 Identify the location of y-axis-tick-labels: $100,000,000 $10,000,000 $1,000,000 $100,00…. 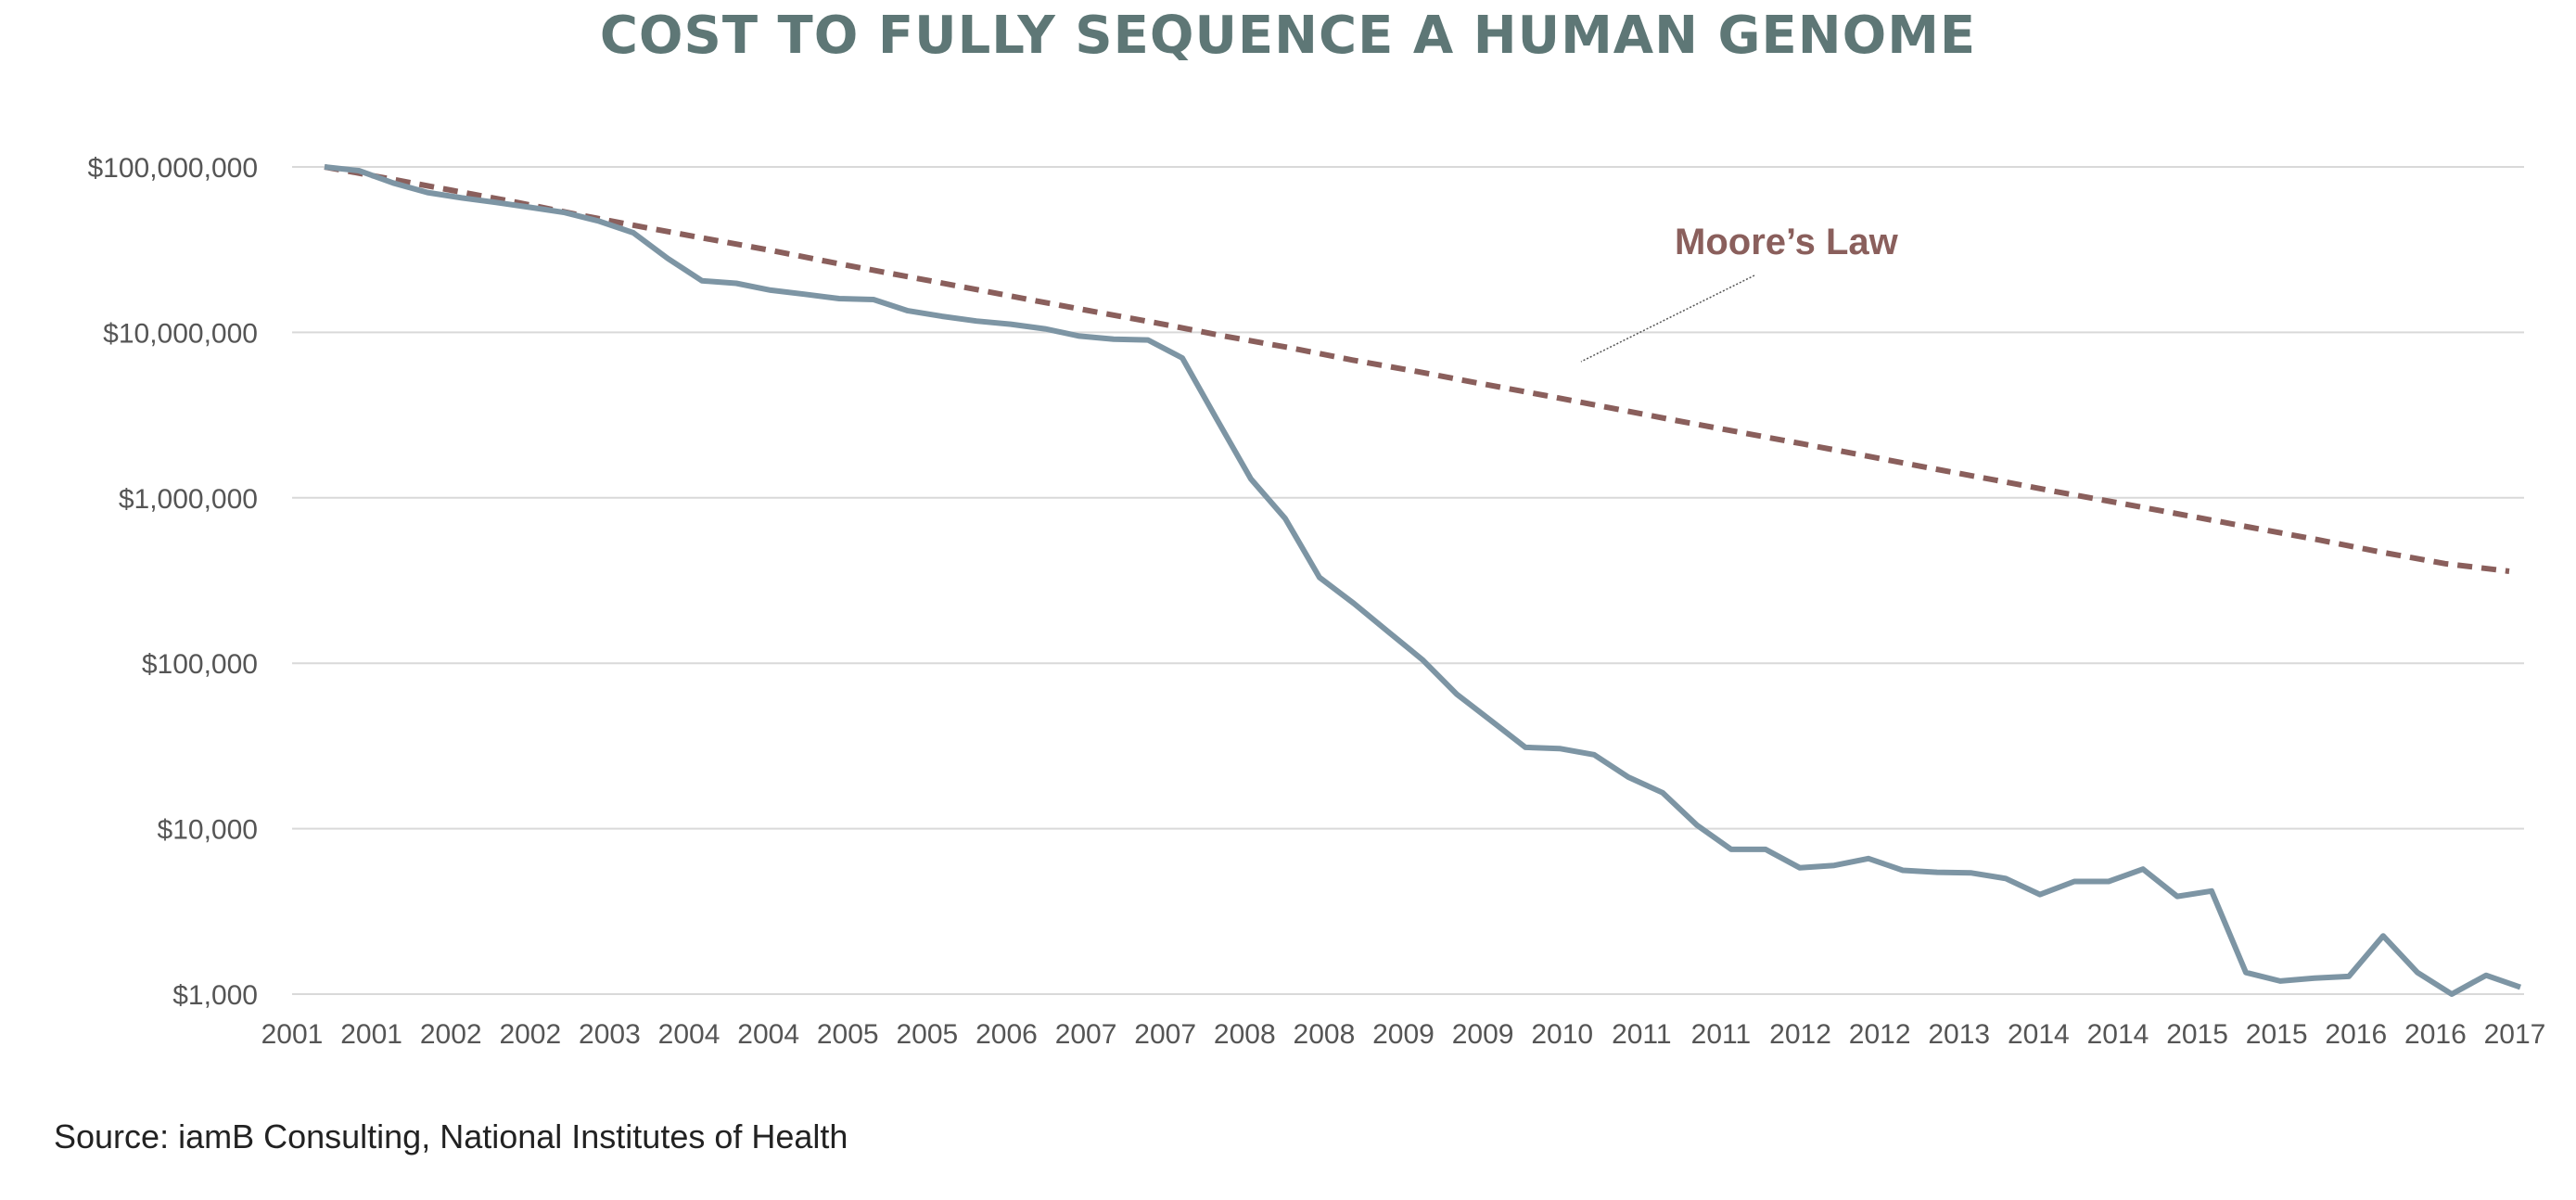
(172, 582).